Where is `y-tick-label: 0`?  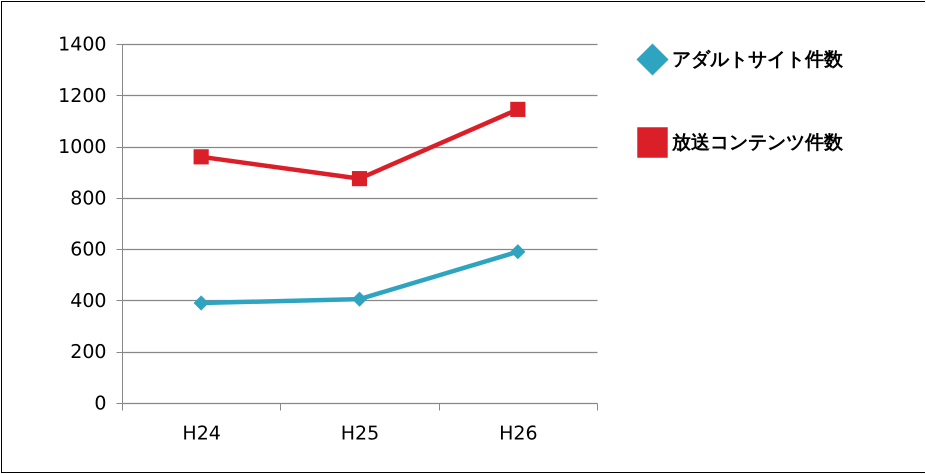 y-tick-label: 0 is located at coordinates (100, 403).